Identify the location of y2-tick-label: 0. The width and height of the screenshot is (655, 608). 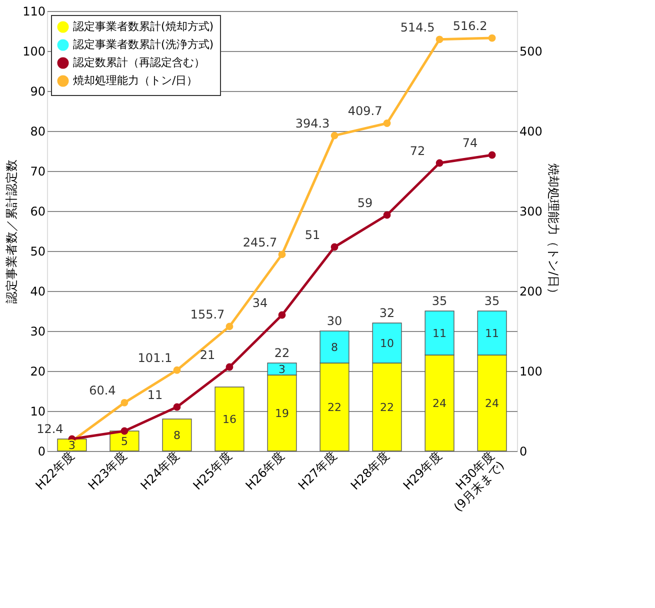
(524, 451).